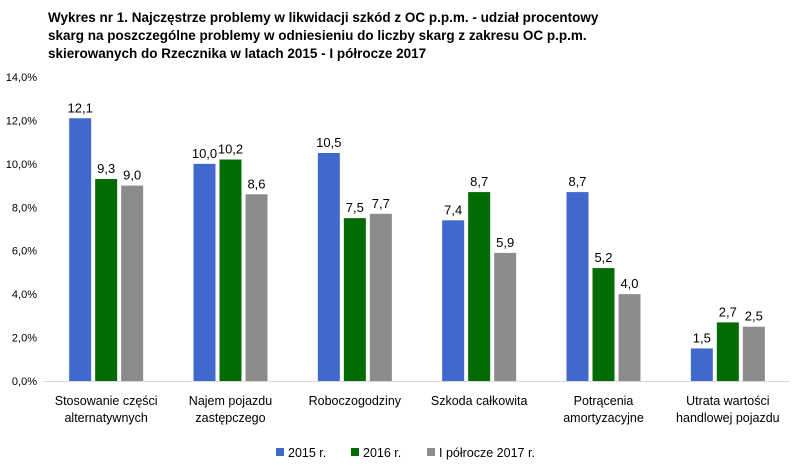 This screenshot has width=794, height=471. I want to click on legend-label: 2016 r., so click(382, 453).